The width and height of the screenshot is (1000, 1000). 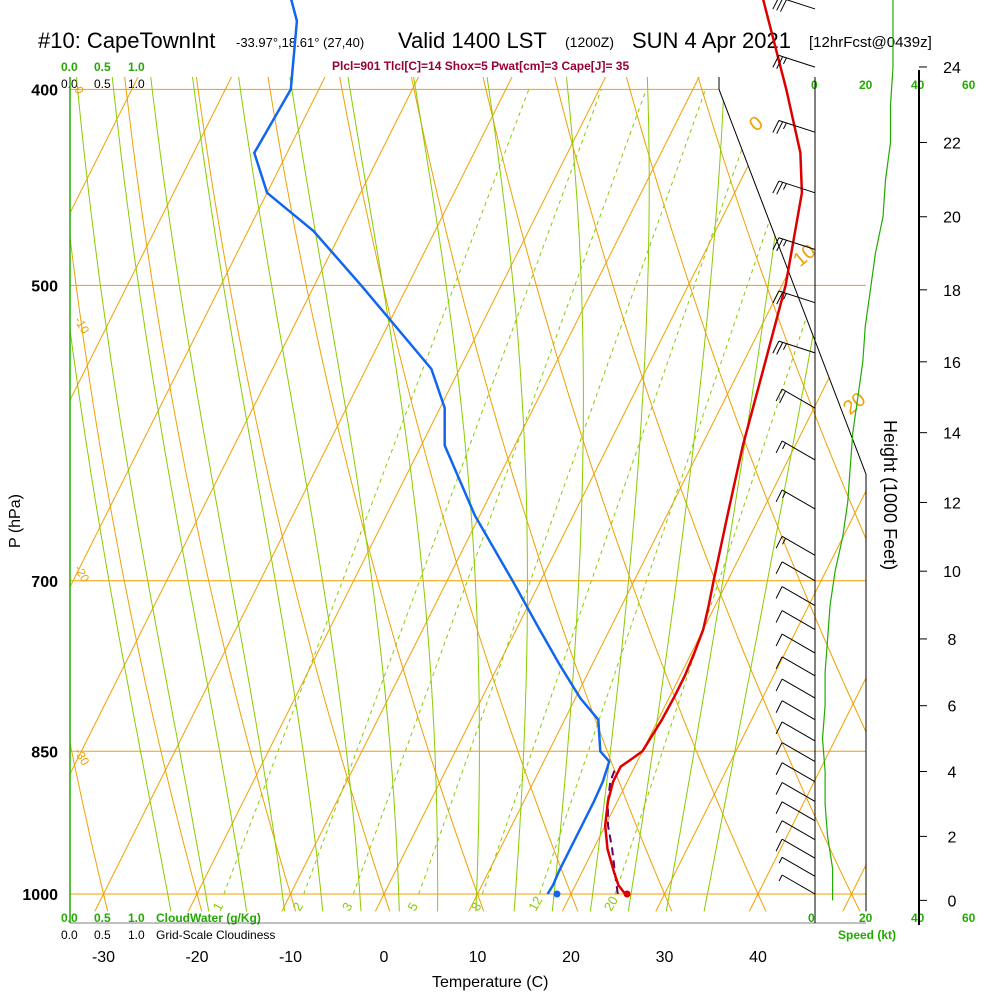 I want to click on height-tick-label: 2, so click(x=952, y=837).